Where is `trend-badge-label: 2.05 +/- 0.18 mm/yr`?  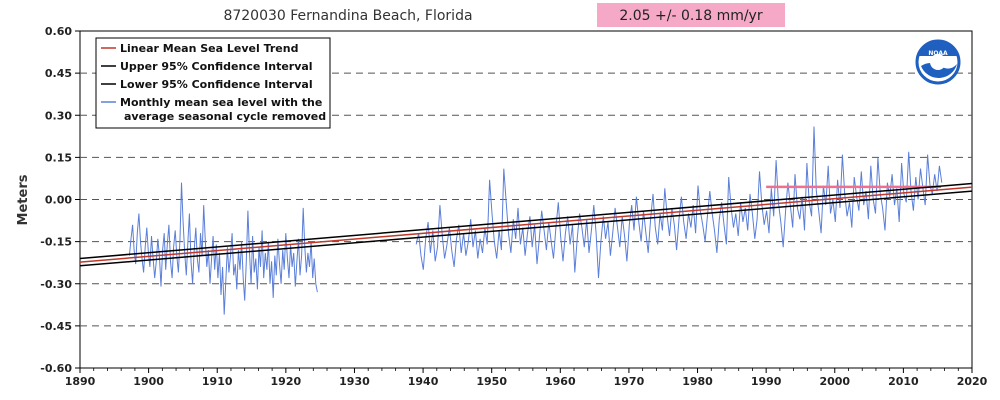
trend-badge-label: 2.05 +/- 0.18 mm/yr is located at coordinates (690, 16).